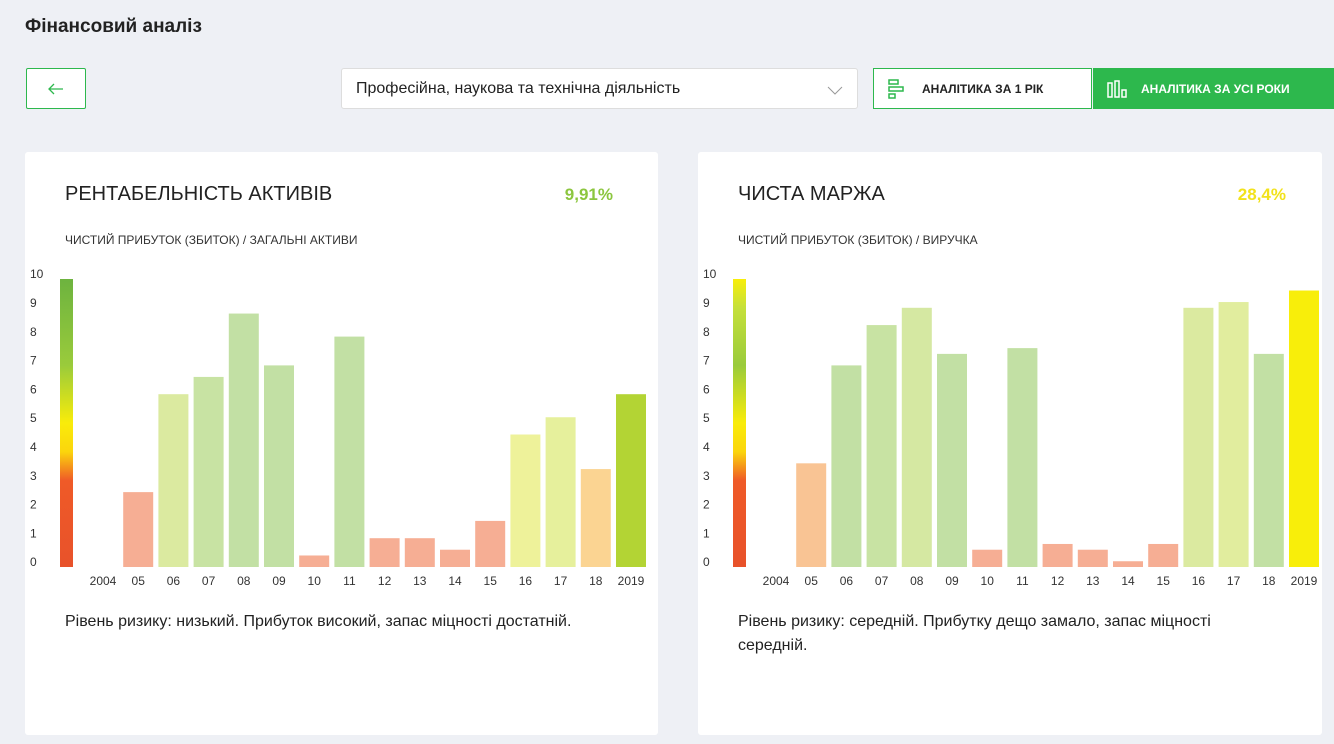  I want to click on chart-value: 28,4%, so click(1262, 194).